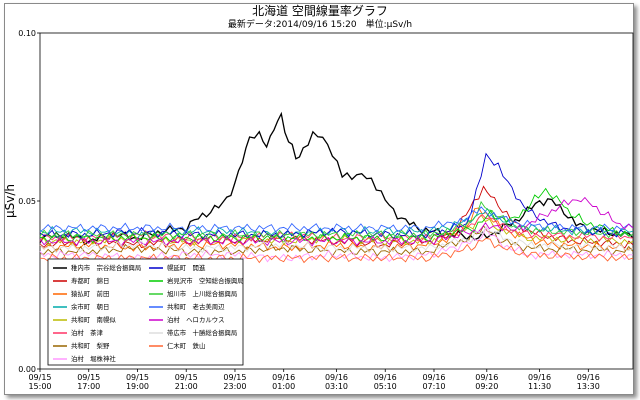  I want to click on x-tick-time: 13:30, so click(588, 386).